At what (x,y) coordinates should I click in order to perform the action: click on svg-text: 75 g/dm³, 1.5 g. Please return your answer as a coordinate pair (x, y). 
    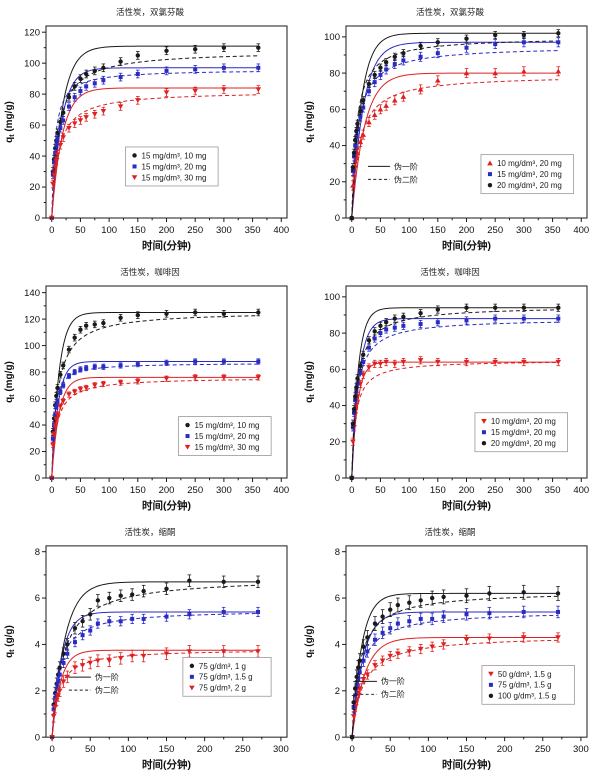
    Looking at the image, I should click on (525, 685).